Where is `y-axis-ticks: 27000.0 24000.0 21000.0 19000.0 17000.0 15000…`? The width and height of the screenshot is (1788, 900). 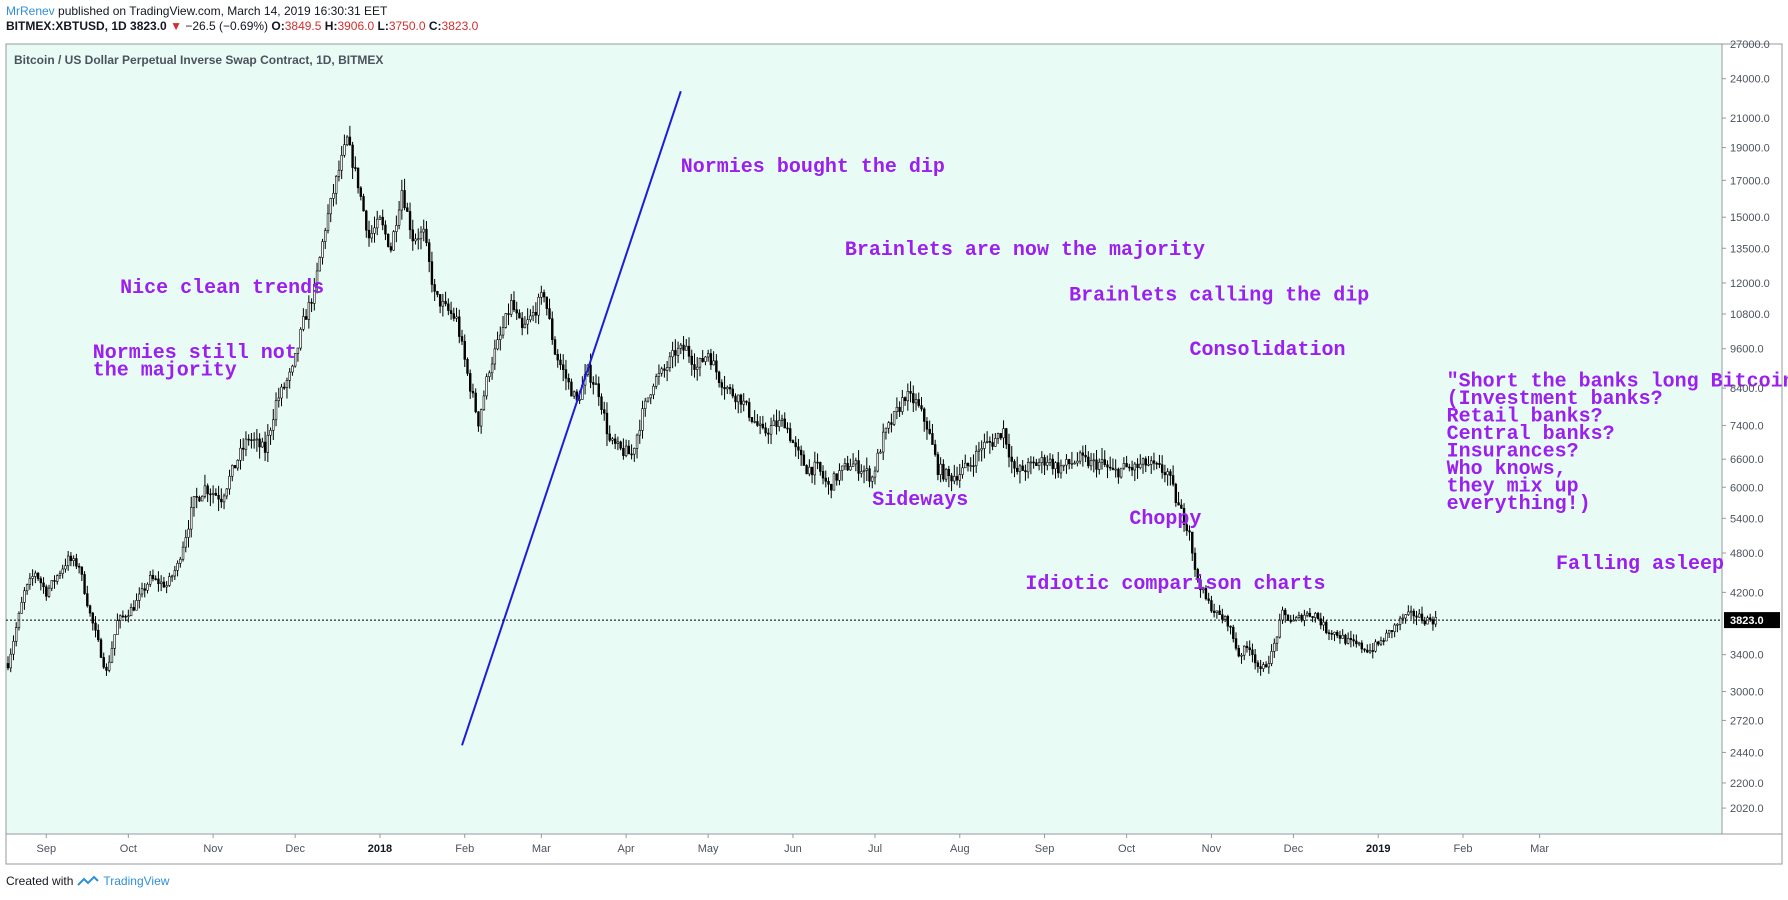 y-axis-ticks: 27000.0 24000.0 21000.0 19000.0 17000.0 15000… is located at coordinates (1746, 427).